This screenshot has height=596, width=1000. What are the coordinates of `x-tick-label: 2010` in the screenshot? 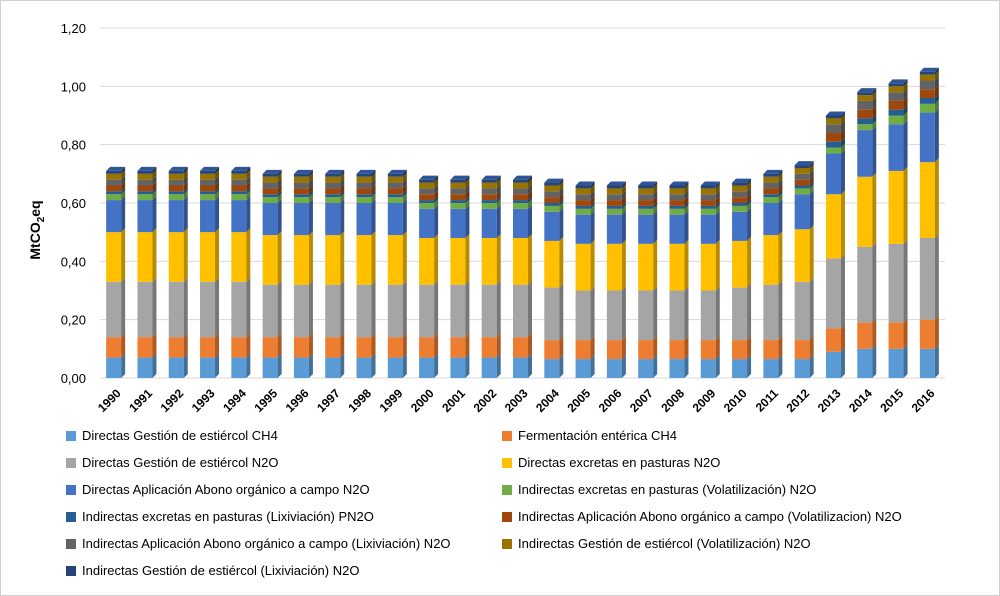 It's located at (735, 400).